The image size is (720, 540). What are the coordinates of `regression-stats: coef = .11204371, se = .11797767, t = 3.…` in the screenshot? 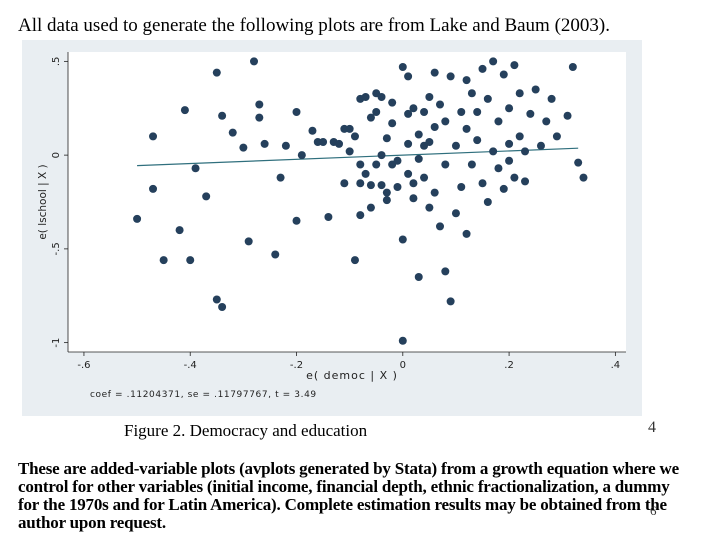 It's located at (203, 395).